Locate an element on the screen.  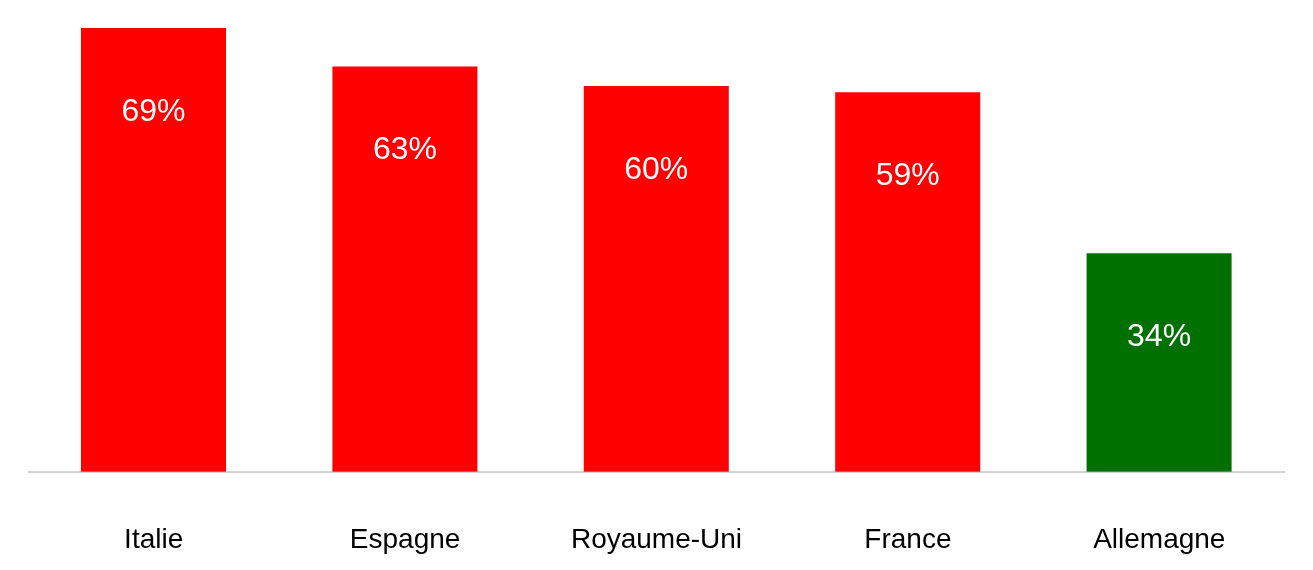
x-tick-label: Allemagne is located at coordinates (1159, 538).